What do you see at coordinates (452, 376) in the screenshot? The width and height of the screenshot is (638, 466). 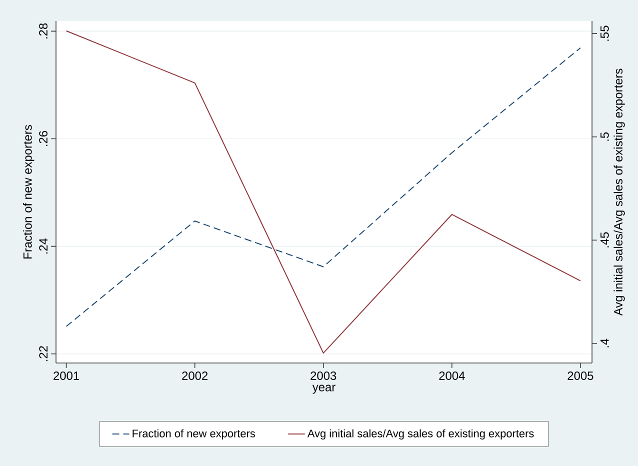 I see `x-tick-label: 2004` at bounding box center [452, 376].